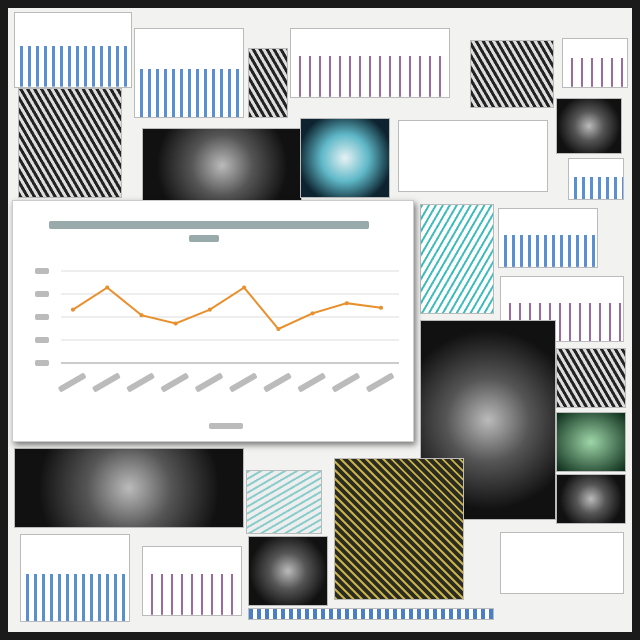 Image resolution: width=640 pixels, height=640 pixels. What do you see at coordinates (371, 614) in the screenshot?
I see `strip` at bounding box center [371, 614].